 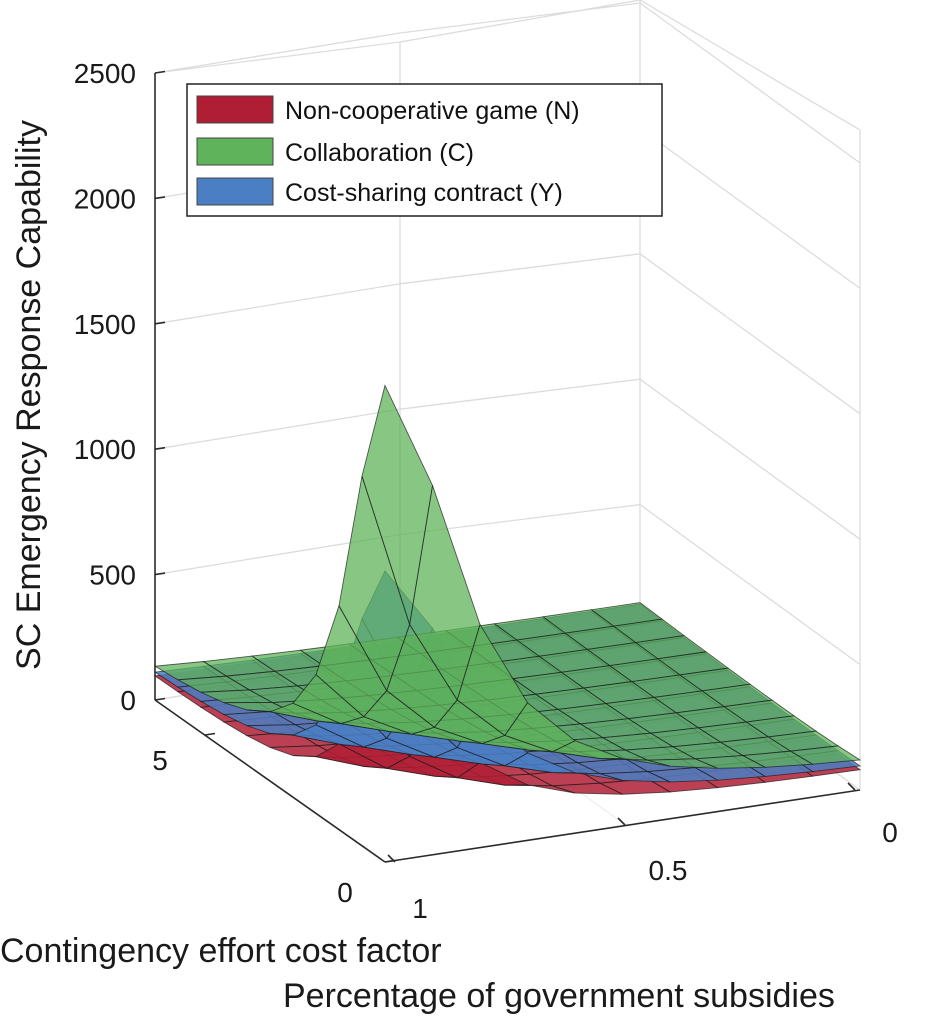 What do you see at coordinates (890, 832) in the screenshot?
I see `x-tick-label: 0` at bounding box center [890, 832].